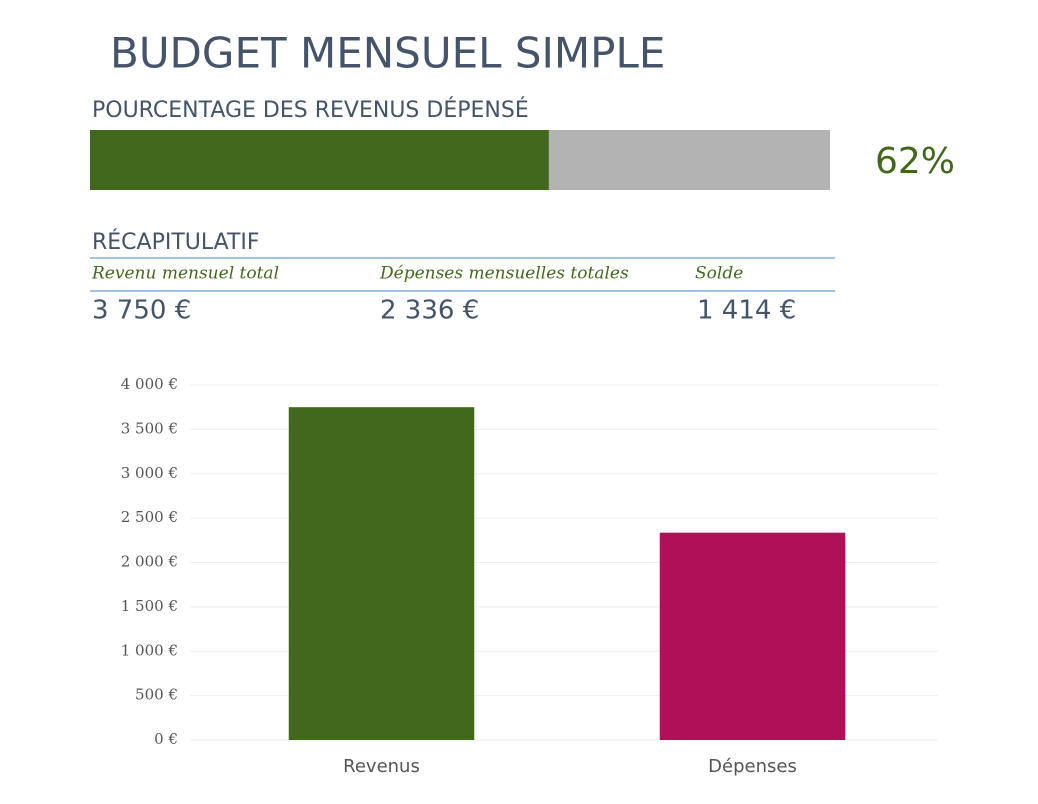 This screenshot has width=1038, height=804. I want to click on y-tick-label: 3 500 €, so click(149, 428).